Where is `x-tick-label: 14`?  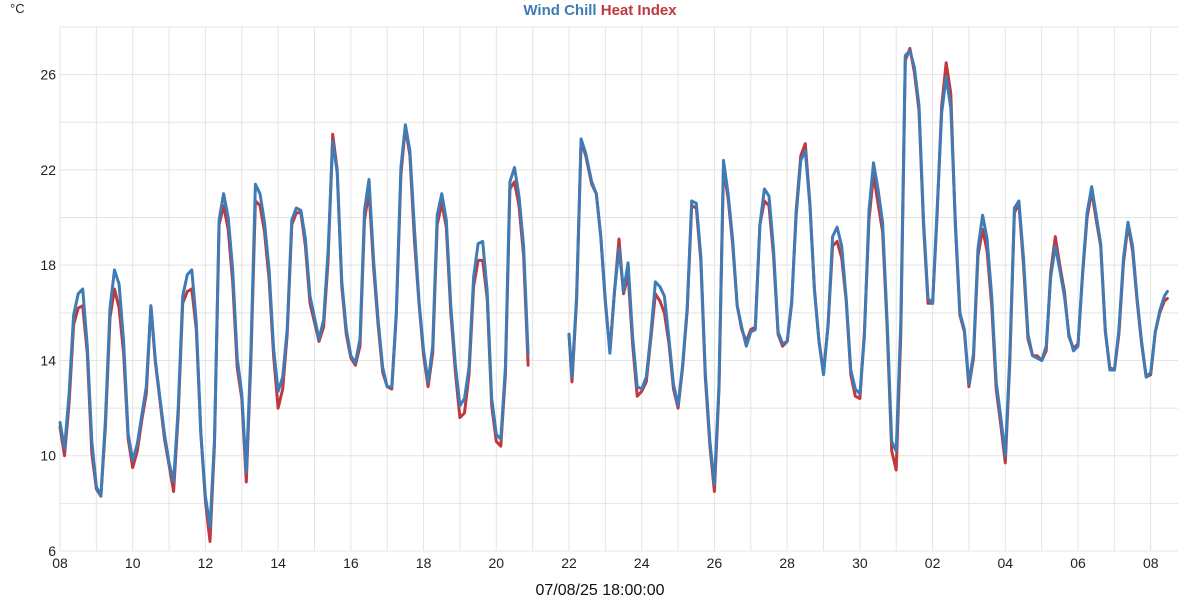 x-tick-label: 14 is located at coordinates (278, 563).